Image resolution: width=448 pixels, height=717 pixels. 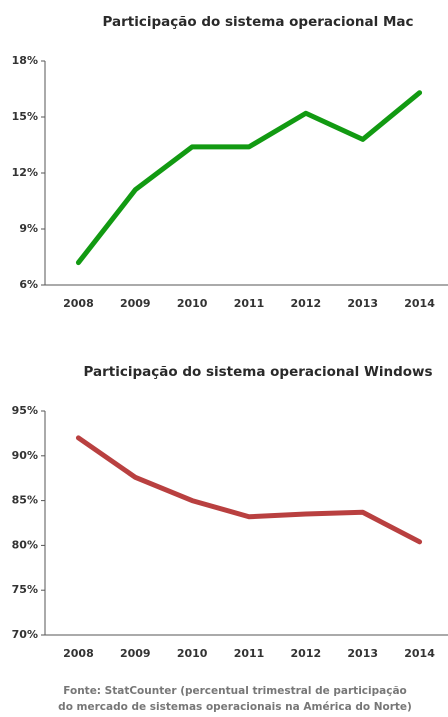 I want to click on chart-title: Participação do sistema operacional Mac, so click(x=257, y=22).